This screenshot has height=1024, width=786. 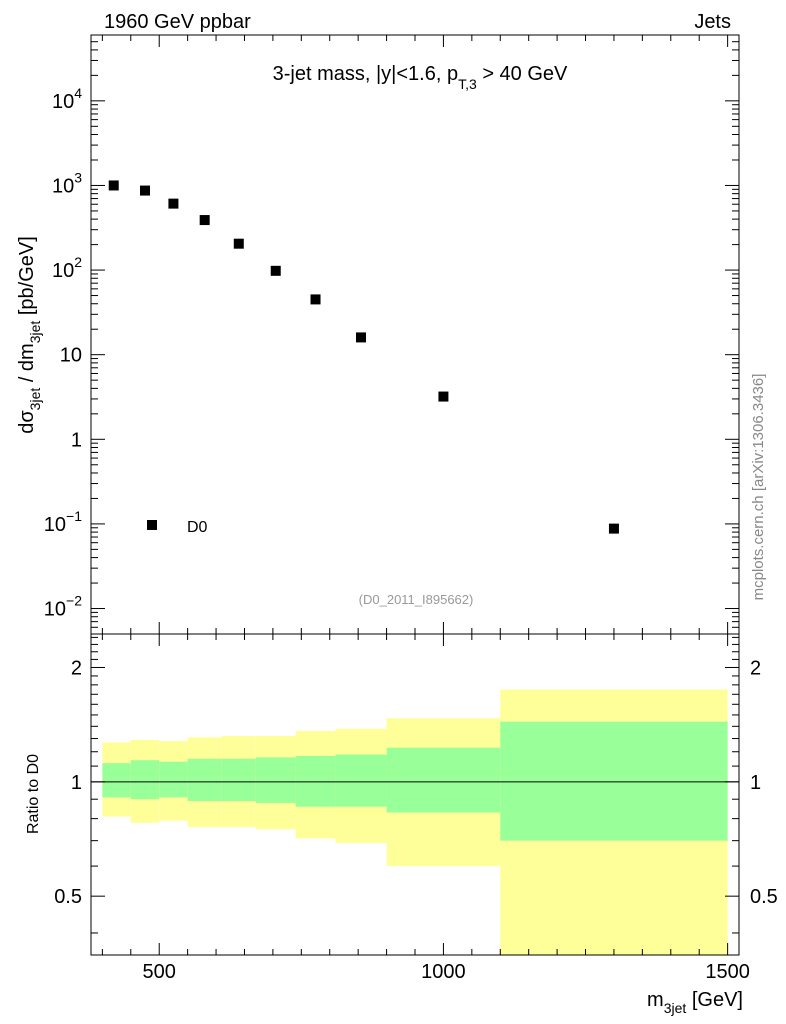 I want to click on main-y-axis-label: dσ3jet / dm3jet [pb/GeV], so click(x=29, y=335).